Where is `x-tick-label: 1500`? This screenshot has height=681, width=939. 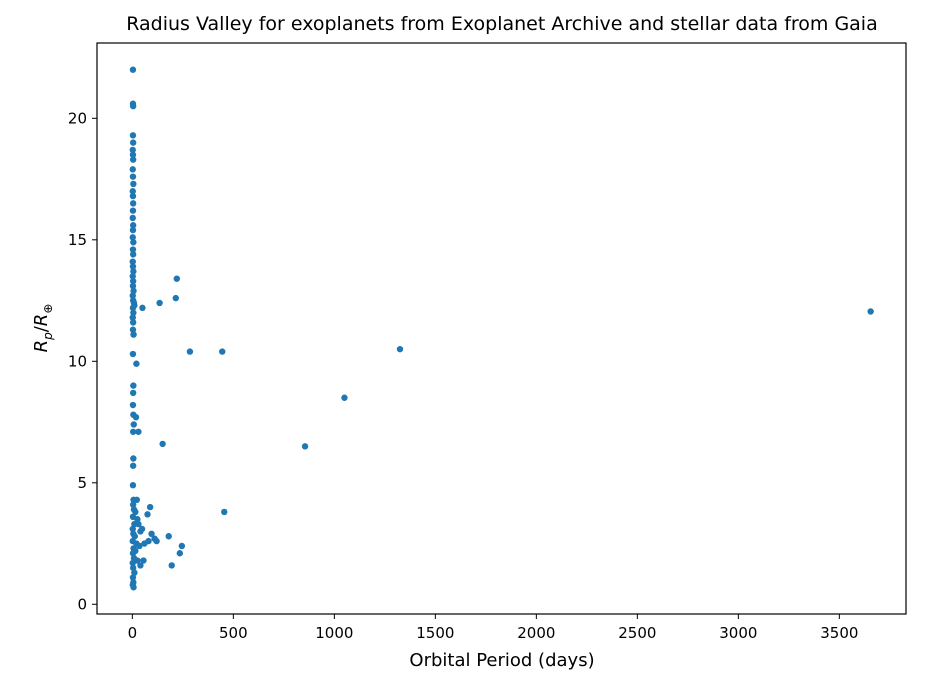 x-tick-label: 1500 is located at coordinates (435, 633).